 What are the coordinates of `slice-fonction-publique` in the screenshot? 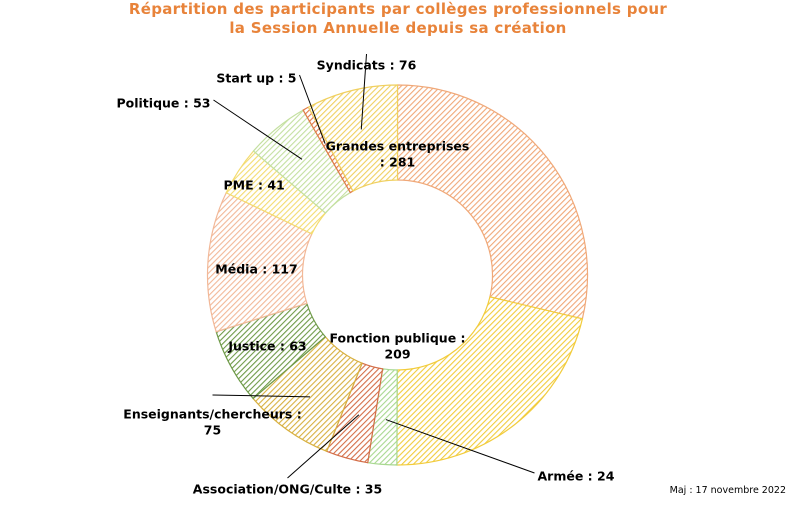 It's located at (490, 381).